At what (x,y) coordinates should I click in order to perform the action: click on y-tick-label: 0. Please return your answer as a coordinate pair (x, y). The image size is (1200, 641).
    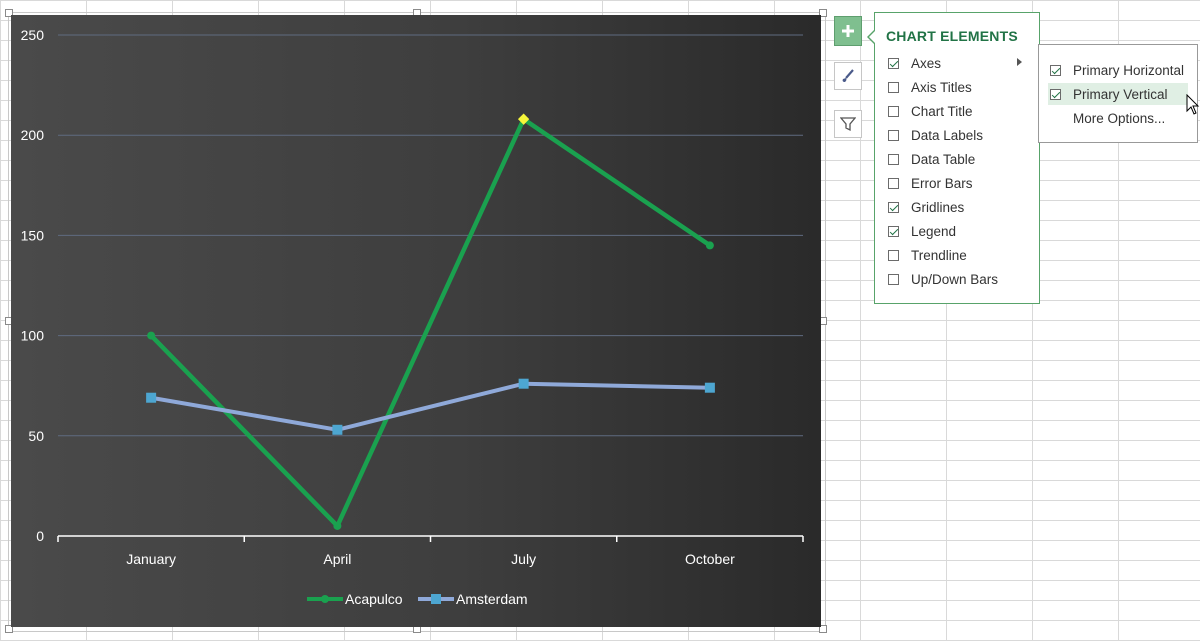
    Looking at the image, I should click on (40, 536).